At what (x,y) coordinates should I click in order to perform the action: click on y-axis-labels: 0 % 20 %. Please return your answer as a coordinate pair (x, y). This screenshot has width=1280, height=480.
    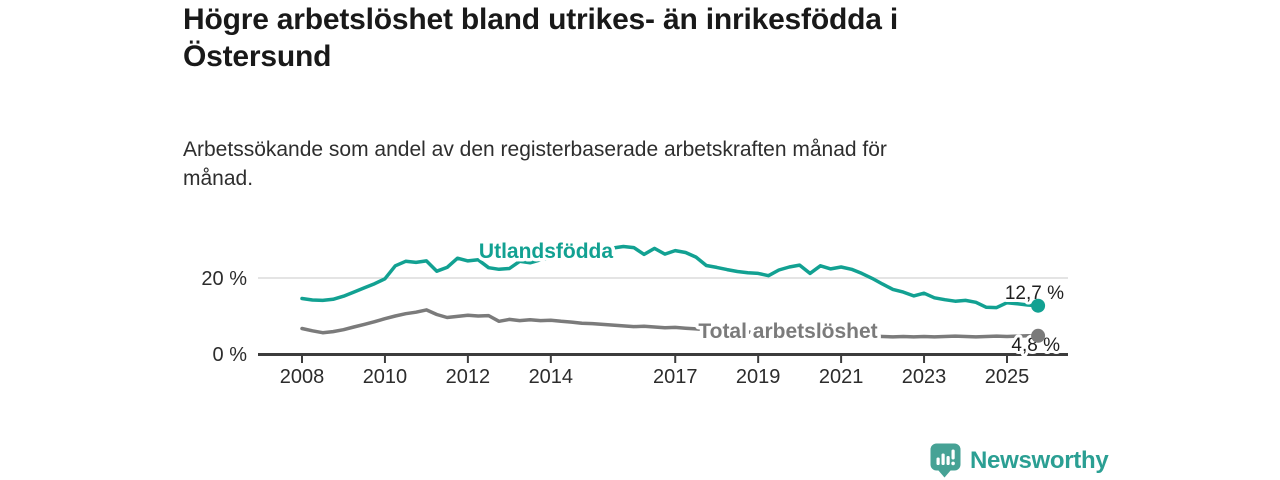
    Looking at the image, I should click on (224, 317).